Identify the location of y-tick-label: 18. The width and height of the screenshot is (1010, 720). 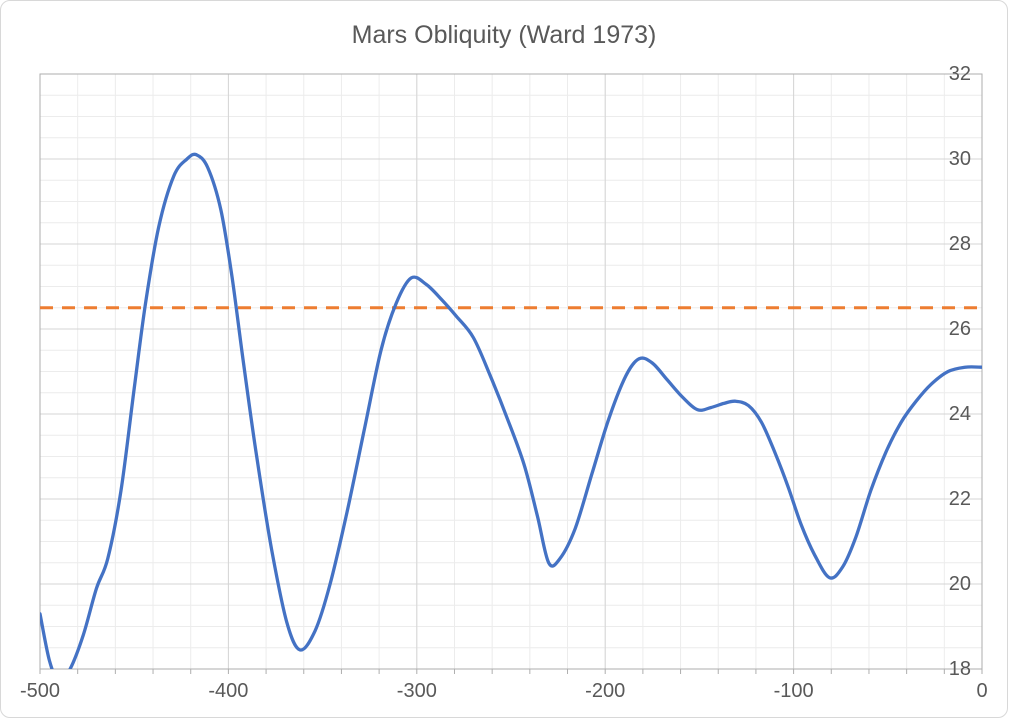
(959, 669).